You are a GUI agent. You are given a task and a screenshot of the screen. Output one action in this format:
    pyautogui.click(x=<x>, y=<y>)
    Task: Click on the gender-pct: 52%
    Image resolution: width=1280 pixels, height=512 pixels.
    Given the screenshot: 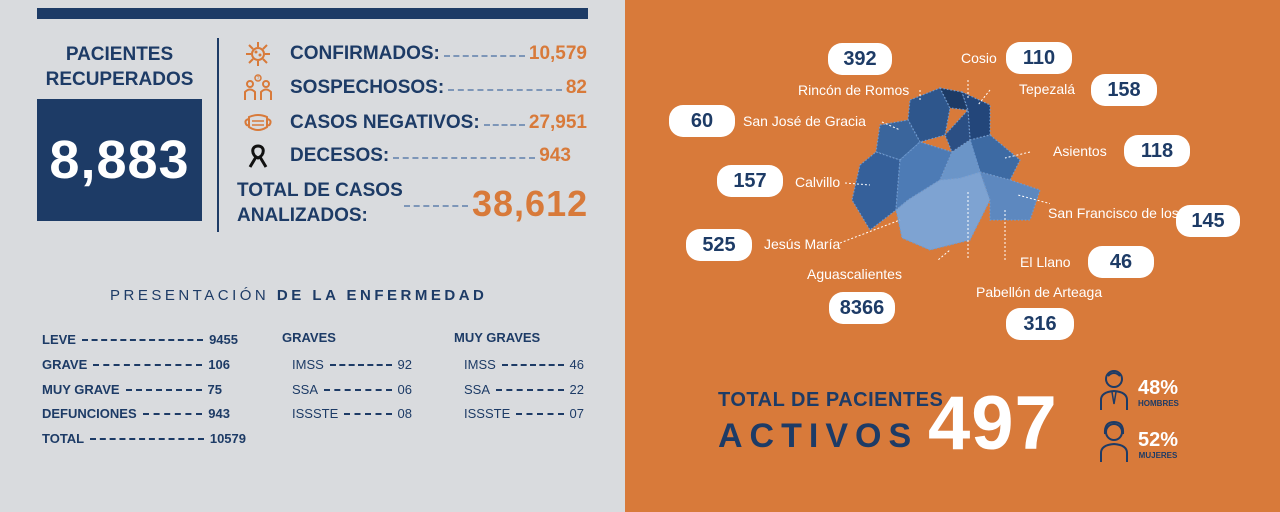 What is the action you would take?
    pyautogui.click(x=1158, y=439)
    